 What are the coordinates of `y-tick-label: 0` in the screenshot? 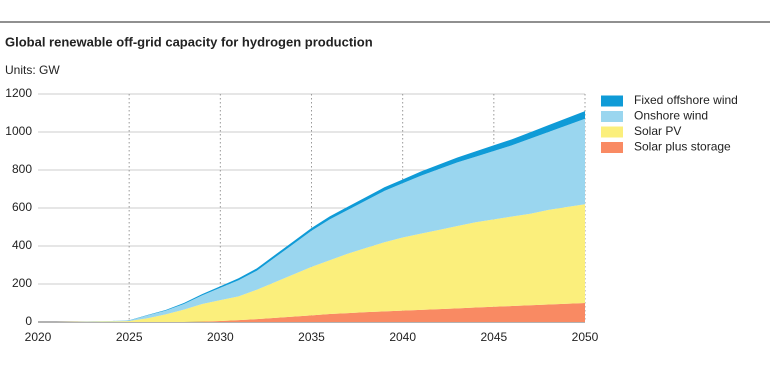 It's located at (28, 321).